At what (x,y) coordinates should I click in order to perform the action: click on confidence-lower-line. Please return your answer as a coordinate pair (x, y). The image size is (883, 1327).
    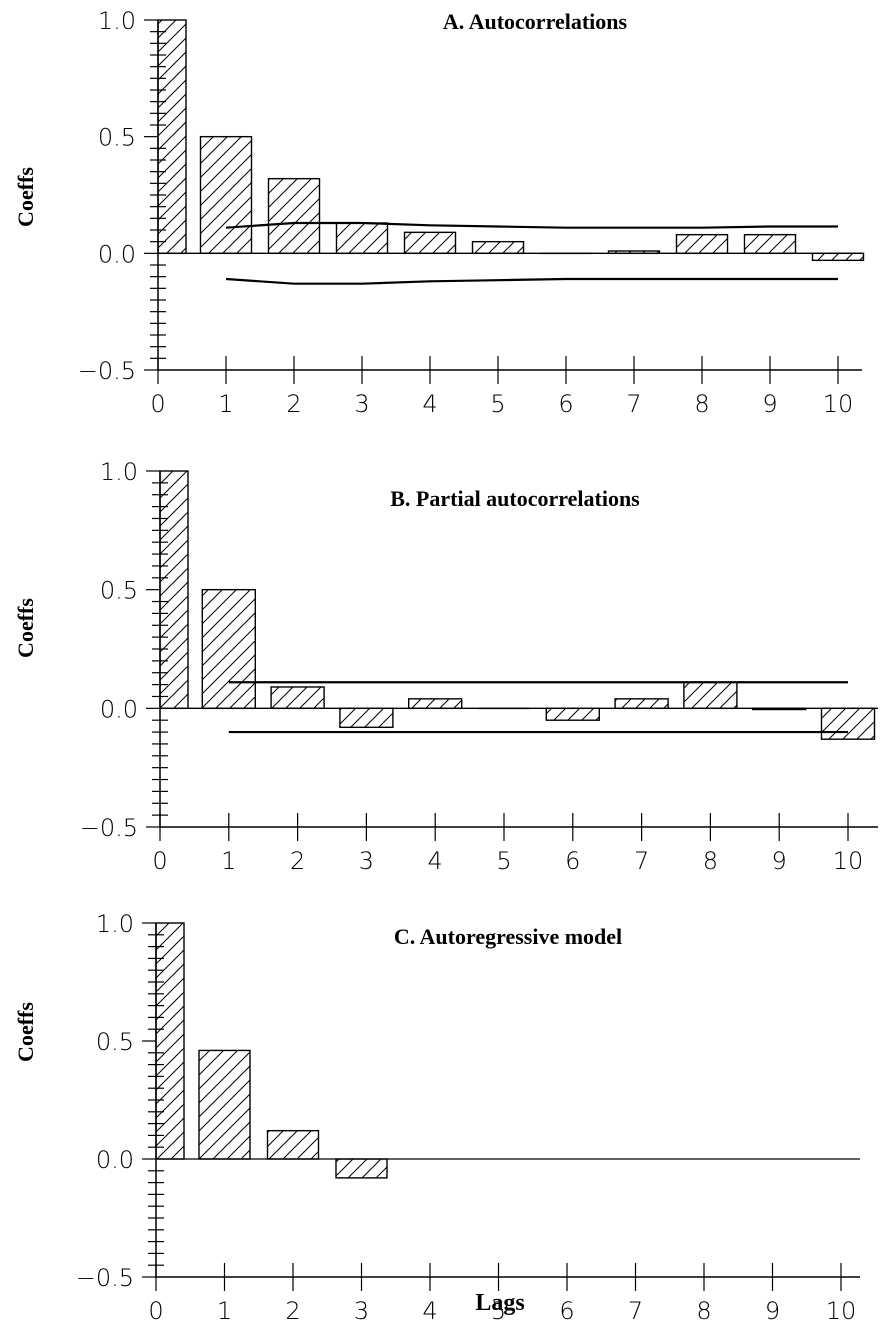
    Looking at the image, I should click on (531, 281).